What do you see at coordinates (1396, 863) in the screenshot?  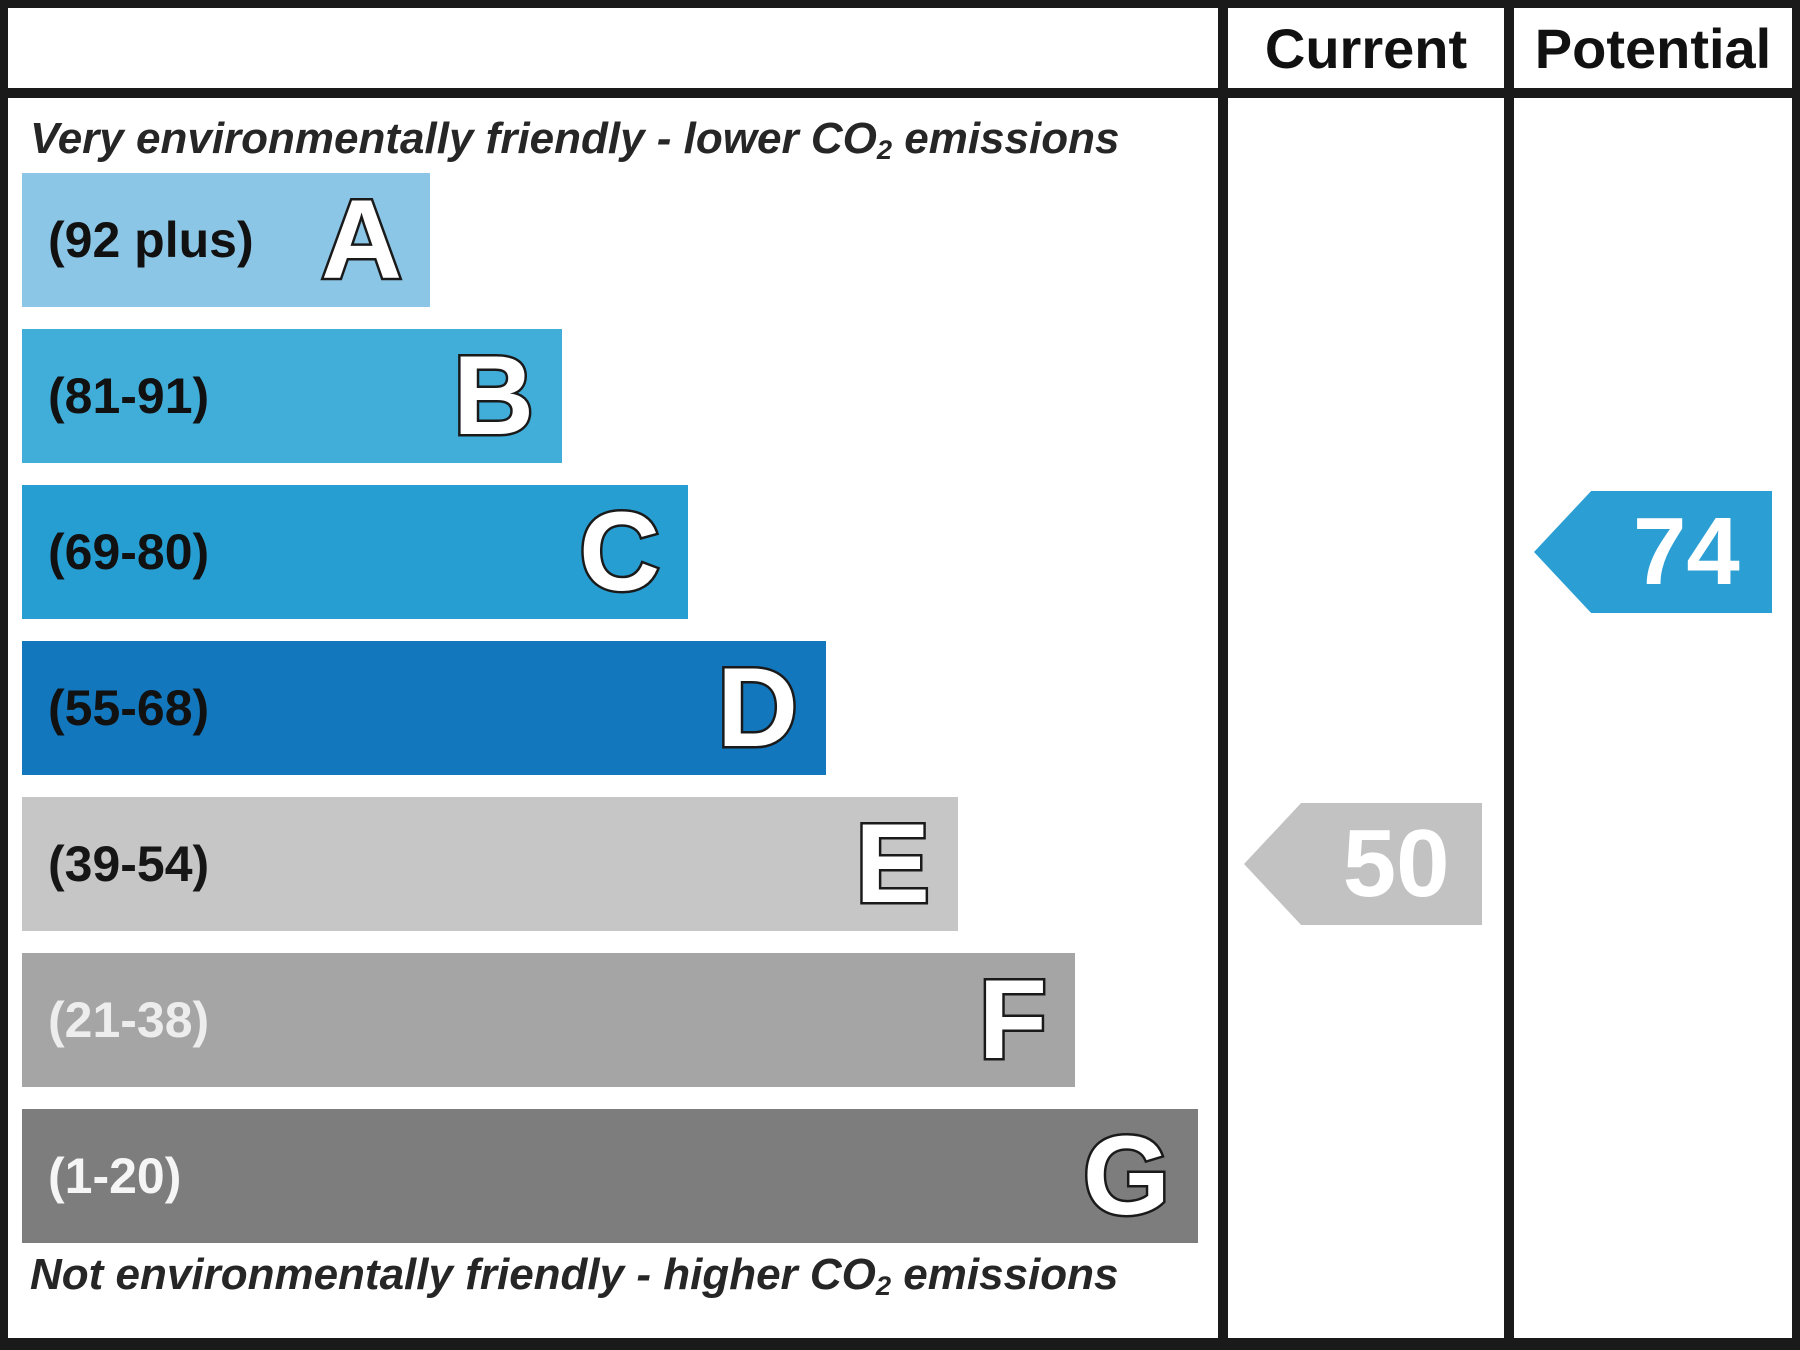 I see `current-rating-value: 50` at bounding box center [1396, 863].